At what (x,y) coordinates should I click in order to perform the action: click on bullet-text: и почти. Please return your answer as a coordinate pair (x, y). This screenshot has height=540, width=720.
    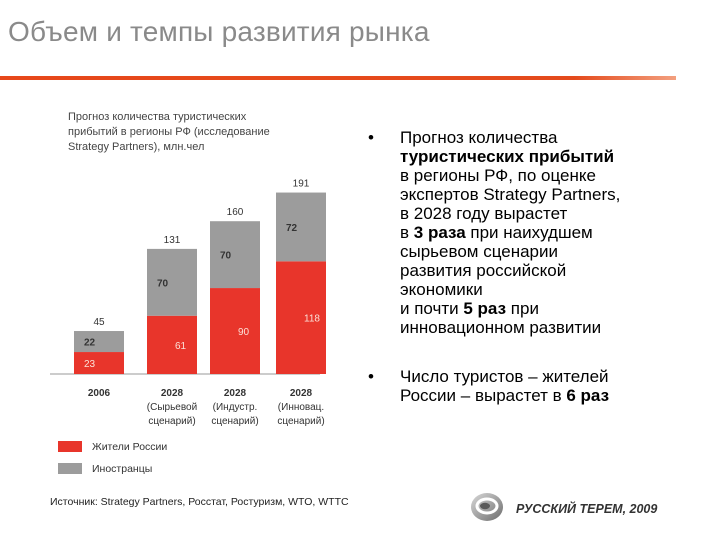
    Looking at the image, I should click on (432, 308).